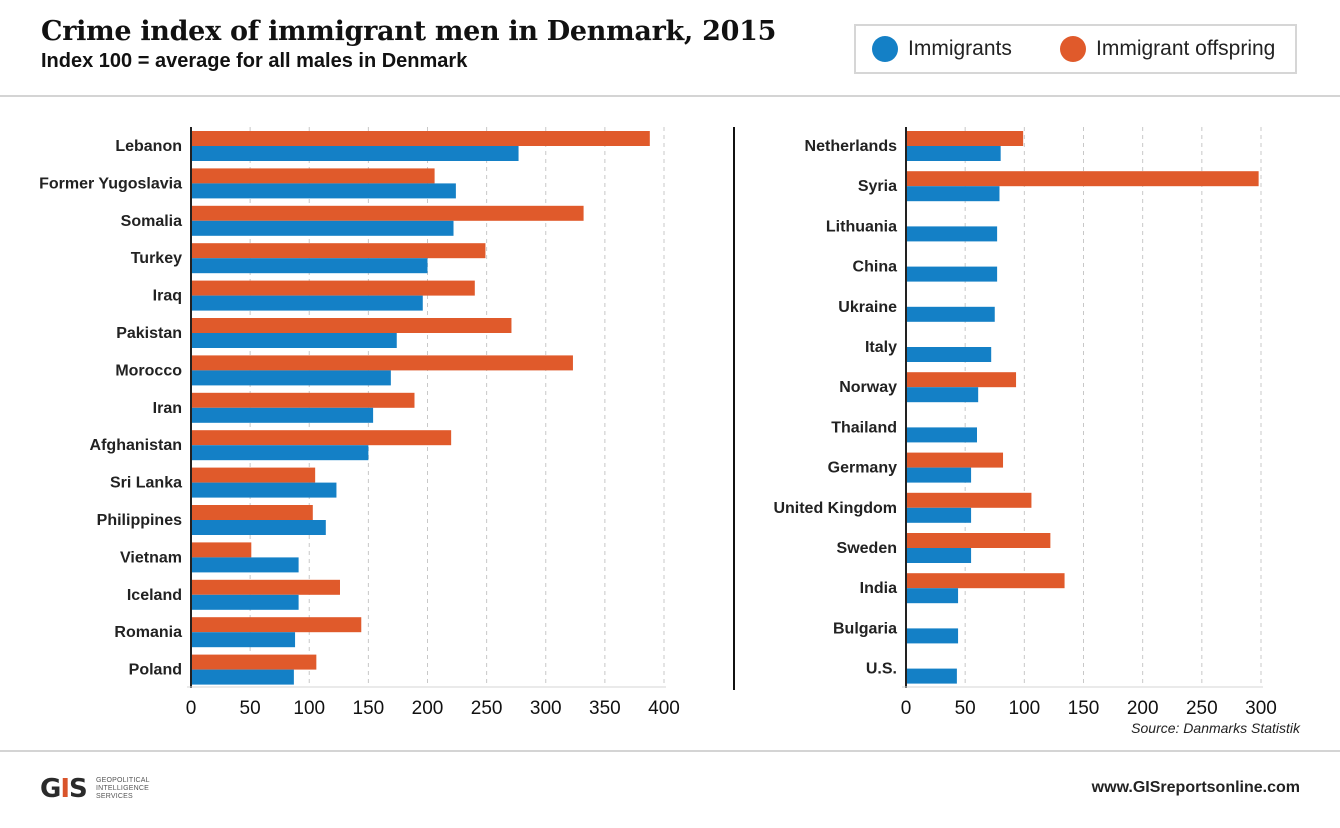 The width and height of the screenshot is (1340, 828). I want to click on bar-immigrants-united-kingdom, so click(939, 515).